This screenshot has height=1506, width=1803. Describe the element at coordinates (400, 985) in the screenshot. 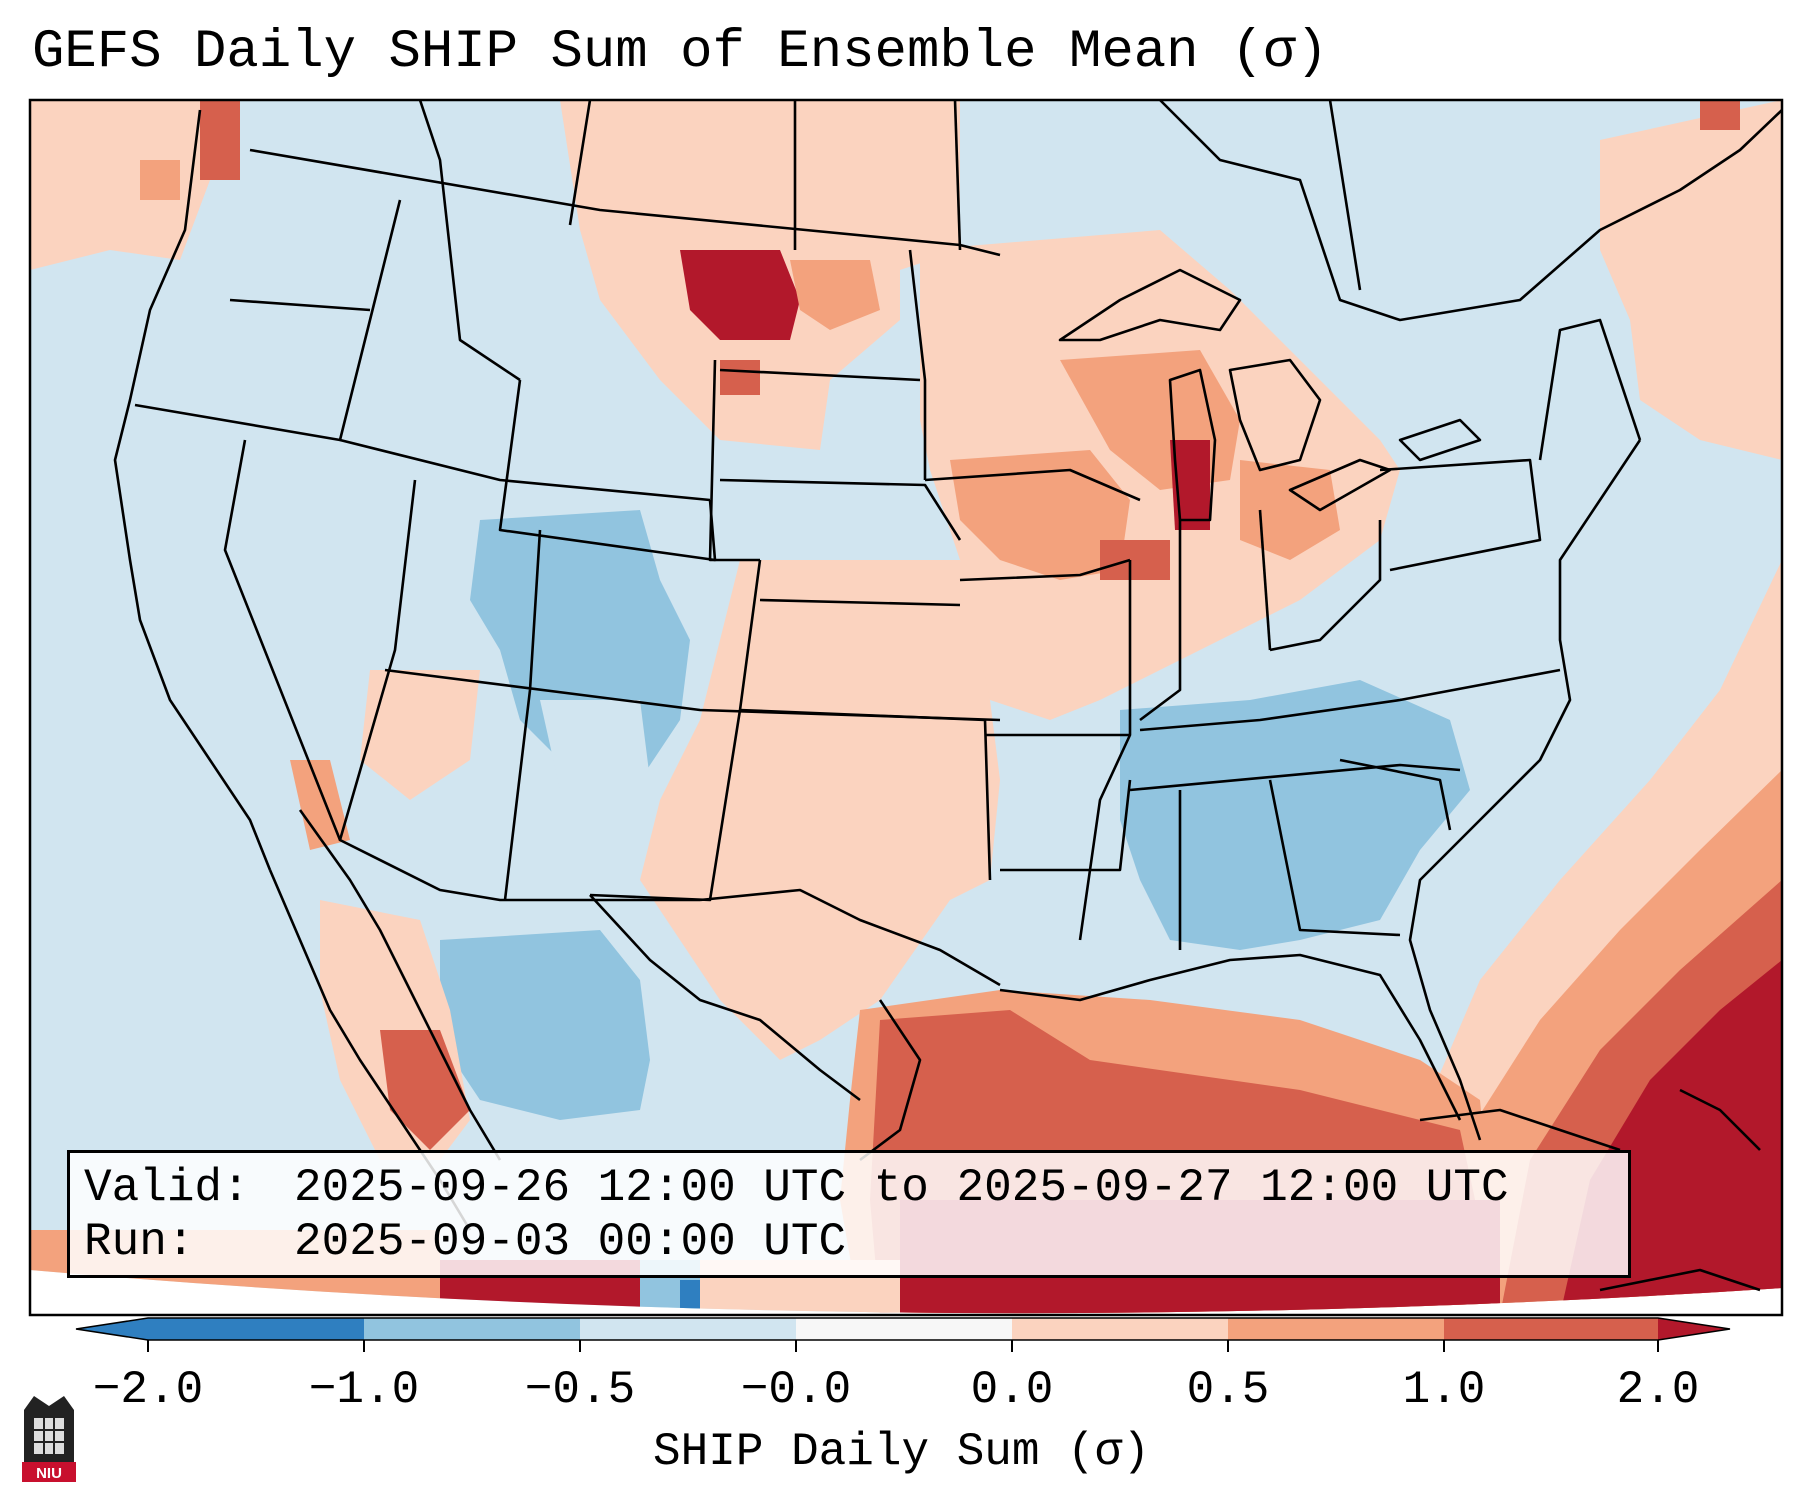

I see `gulf-of-california-coast` at that location.